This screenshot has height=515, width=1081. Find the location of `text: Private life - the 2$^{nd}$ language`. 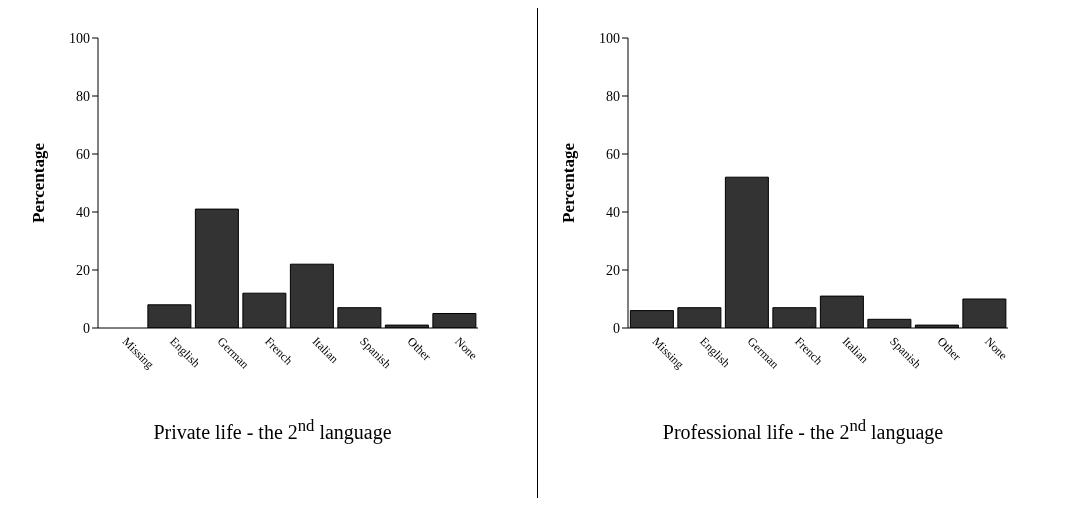

text: Private life - the 2$^{nd}$ language is located at coordinates (272, 430).